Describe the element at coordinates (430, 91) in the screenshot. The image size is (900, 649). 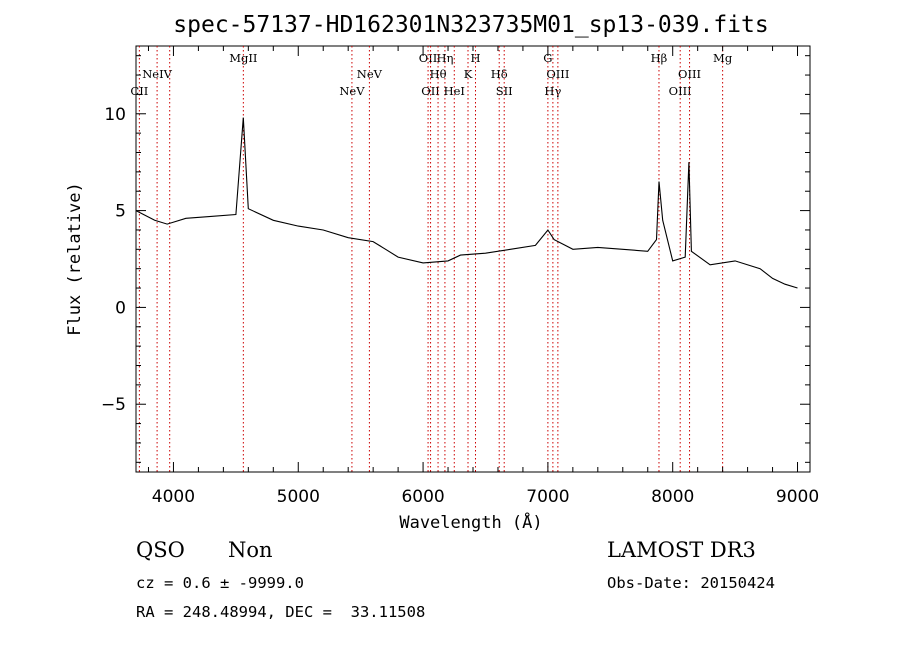
I see `line-label-7: OII` at that location.